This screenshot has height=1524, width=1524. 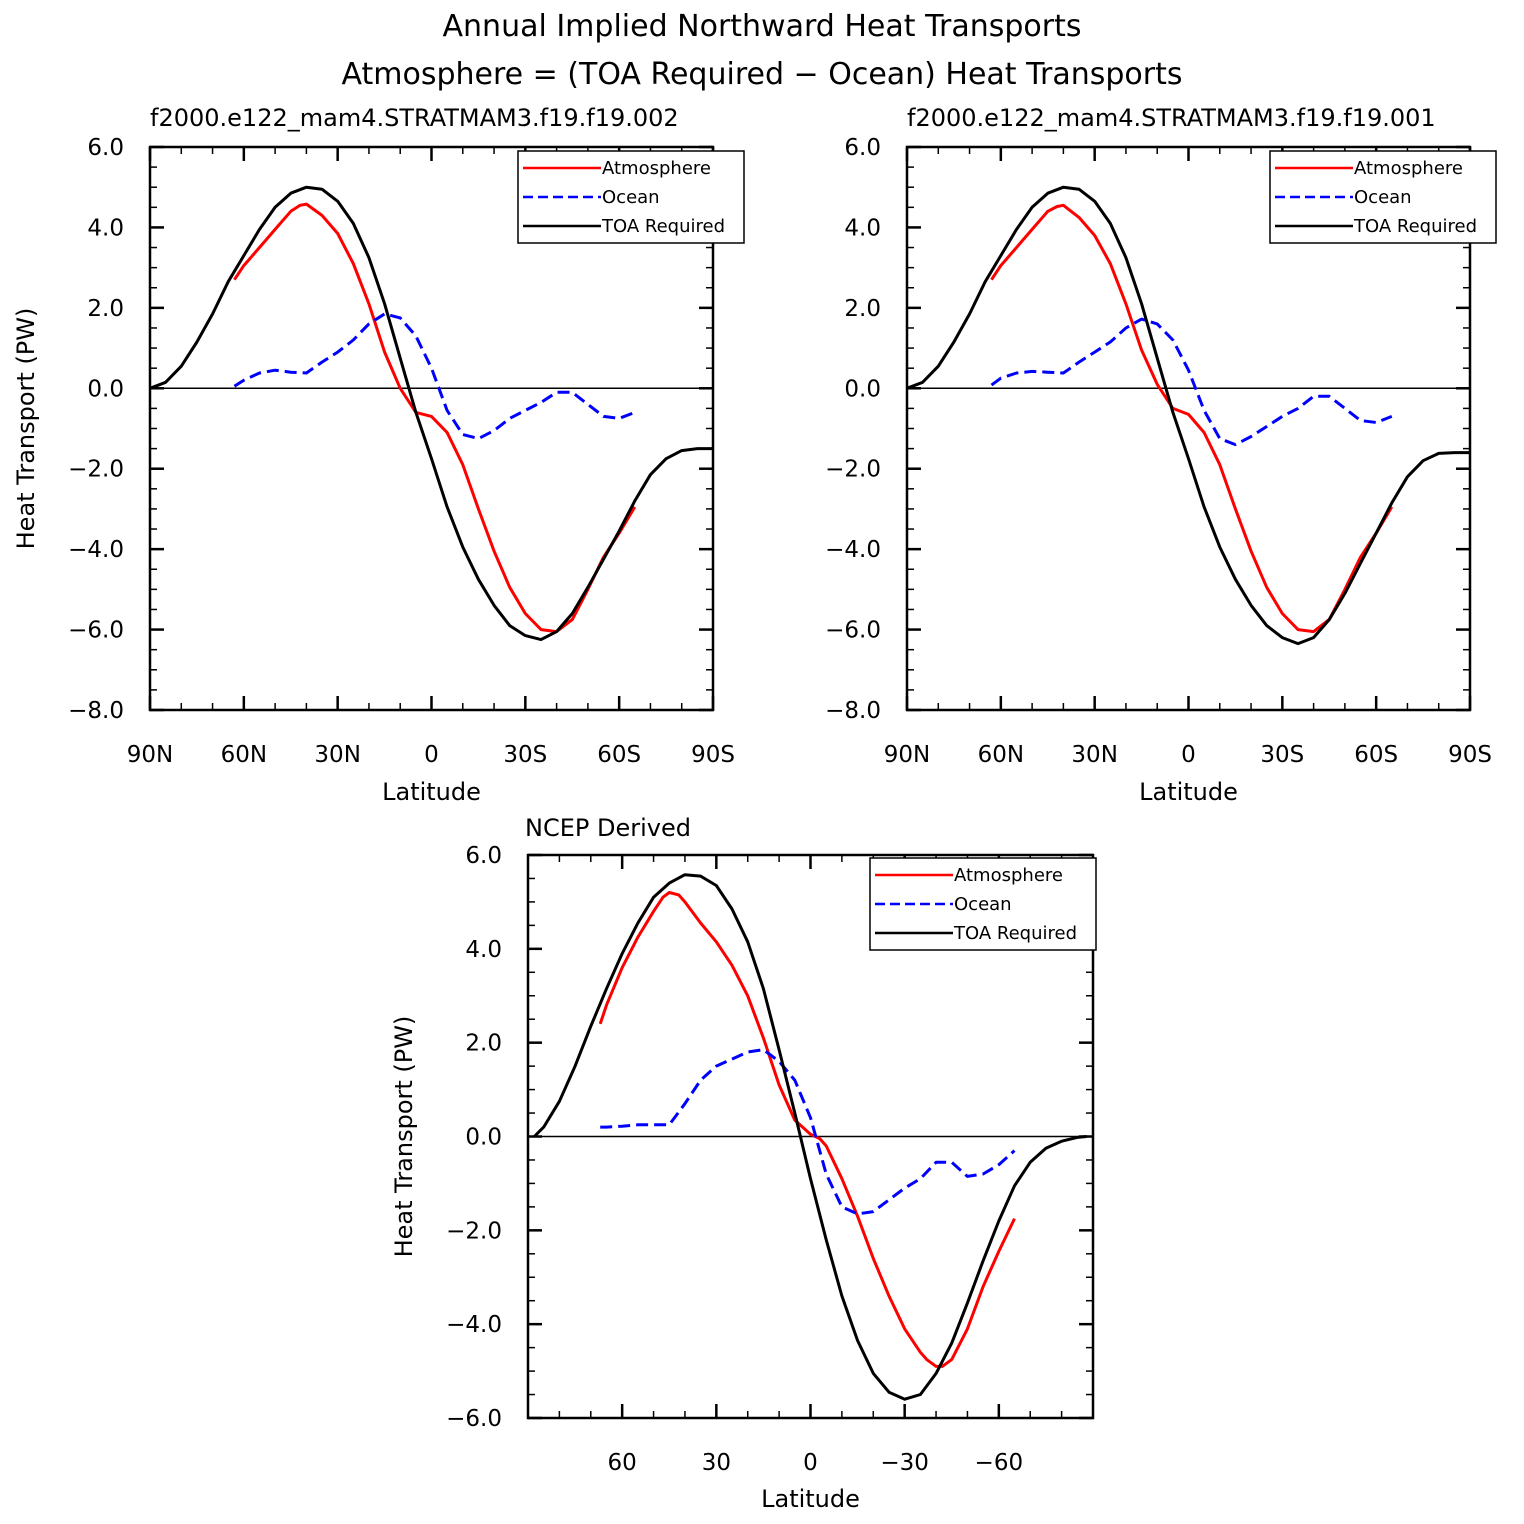 What do you see at coordinates (1171, 118) in the screenshot?
I see `panel-title: f2000.e122_mam4.STRATMAM3.f19.f19.001` at bounding box center [1171, 118].